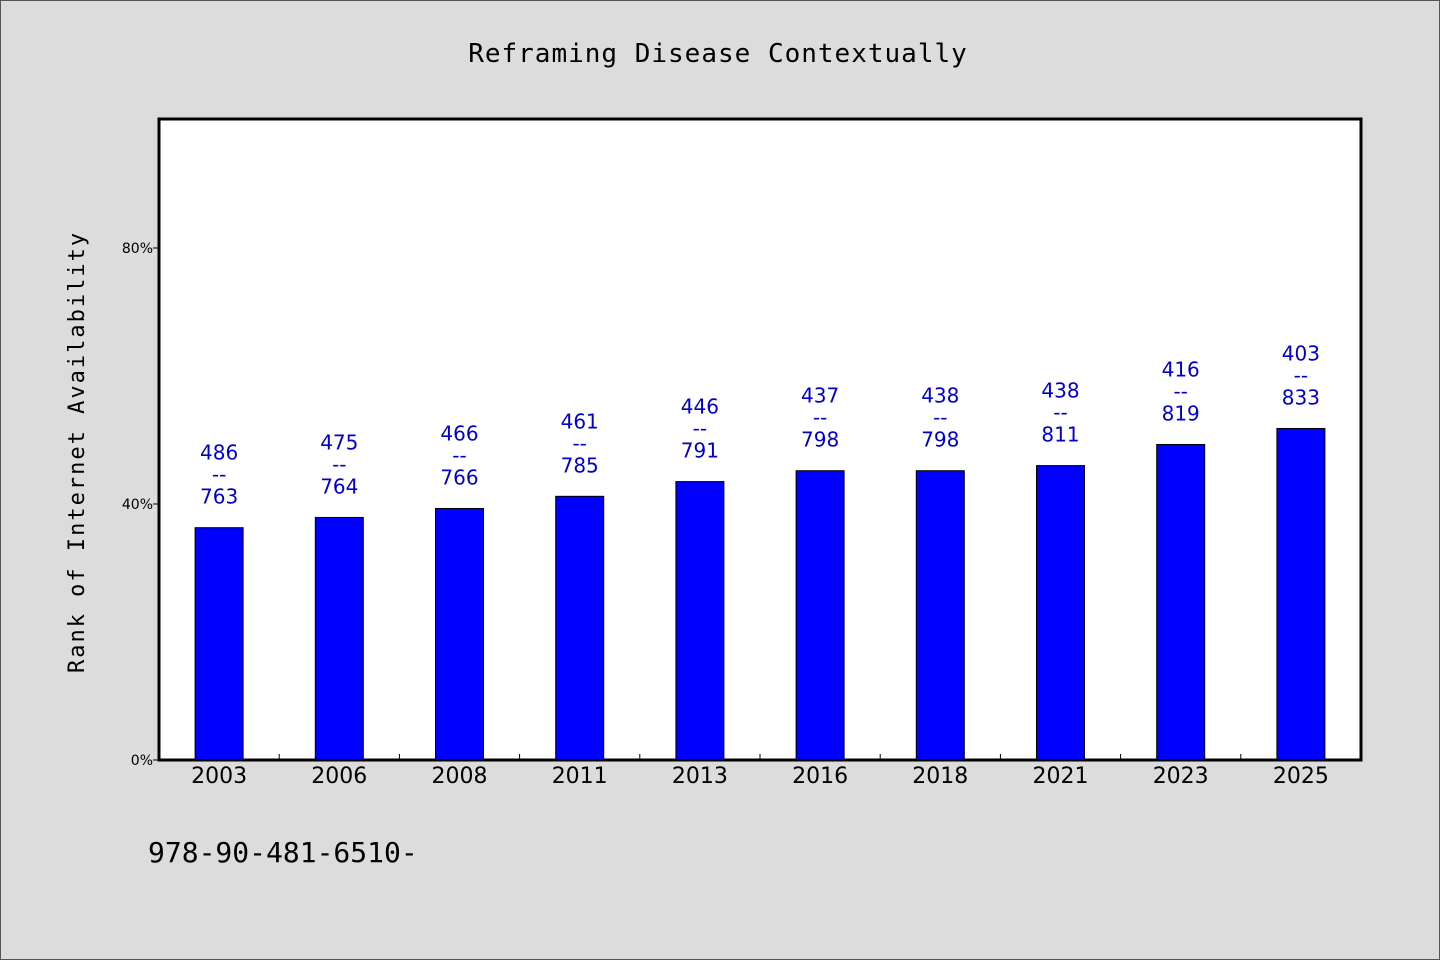 The height and width of the screenshot is (960, 1440). Describe the element at coordinates (460, 776) in the screenshot. I see `x-tick-label: 2008` at that location.